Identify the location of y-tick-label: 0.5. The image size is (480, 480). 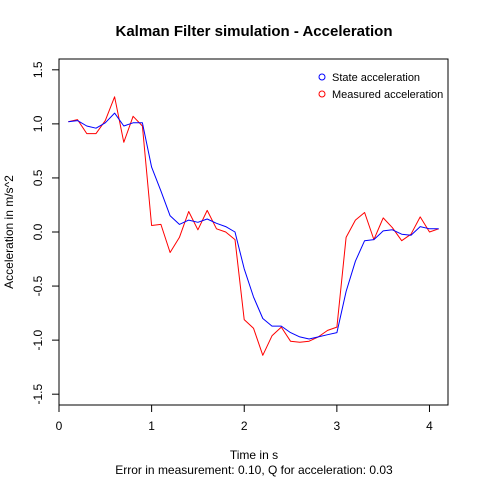
(38, 177).